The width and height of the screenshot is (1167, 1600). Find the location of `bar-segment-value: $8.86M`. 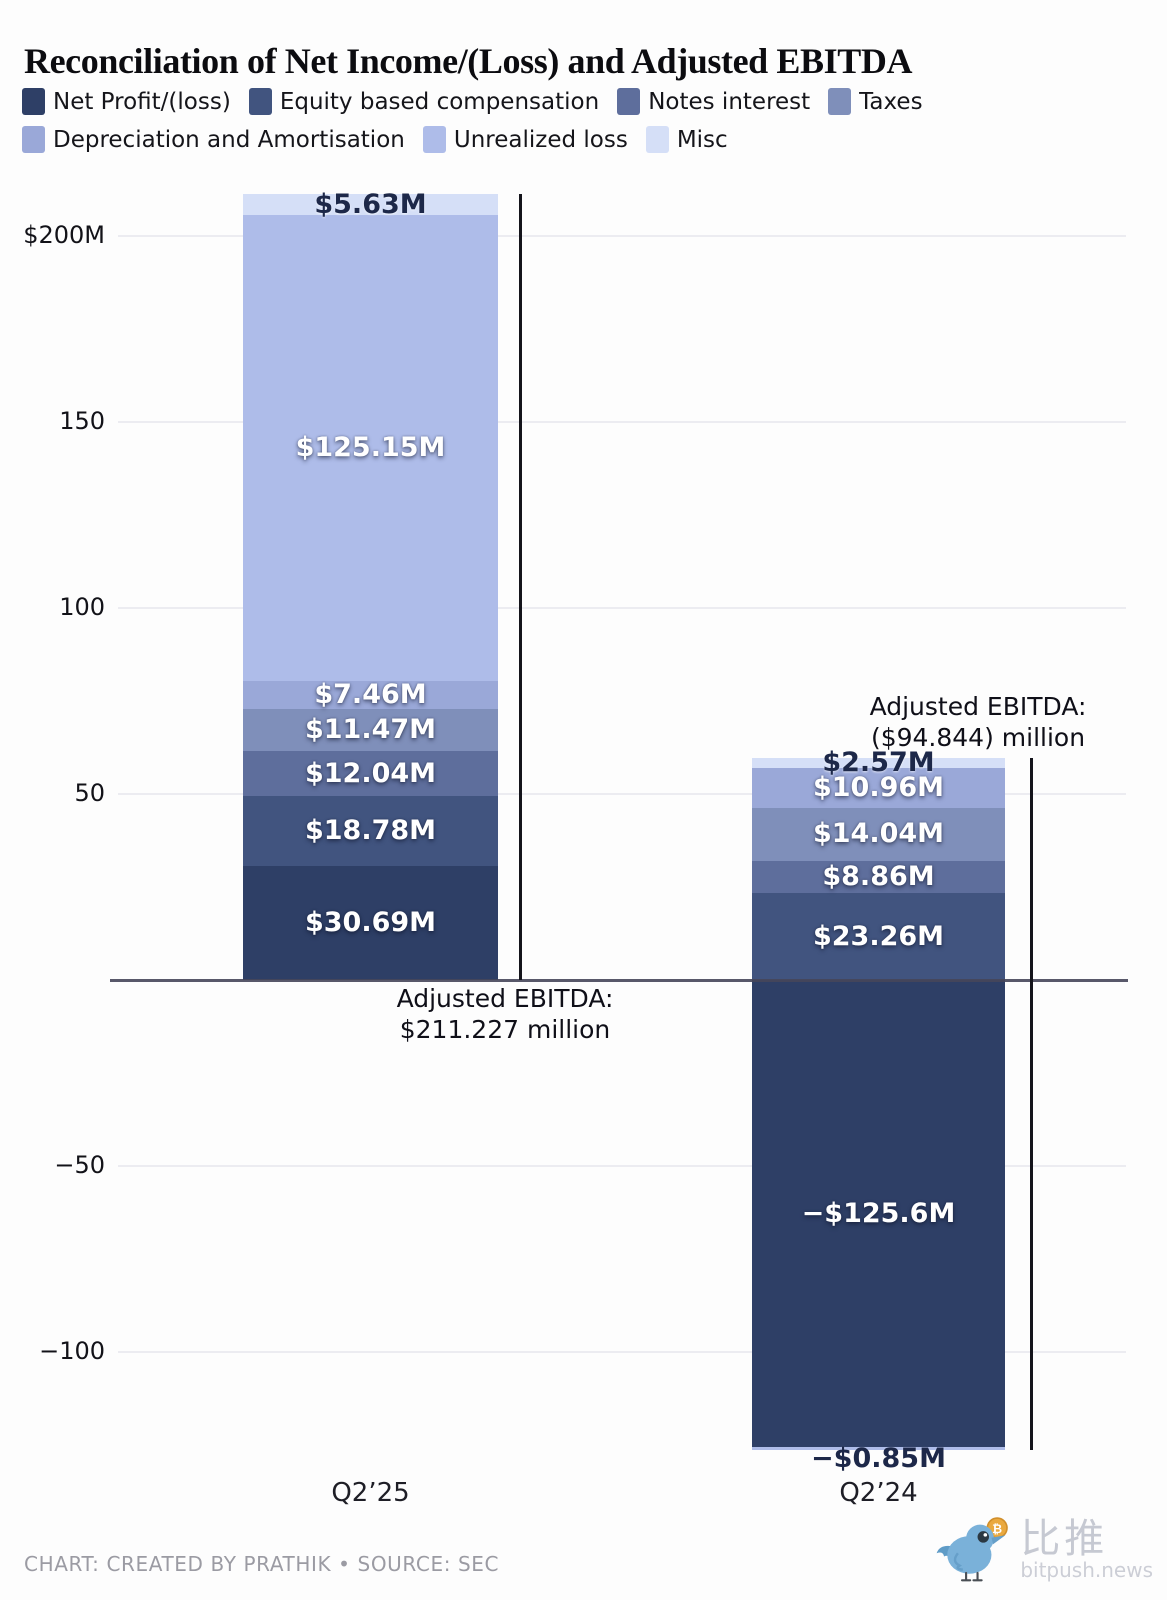

bar-segment-value: $8.86M is located at coordinates (878, 876).